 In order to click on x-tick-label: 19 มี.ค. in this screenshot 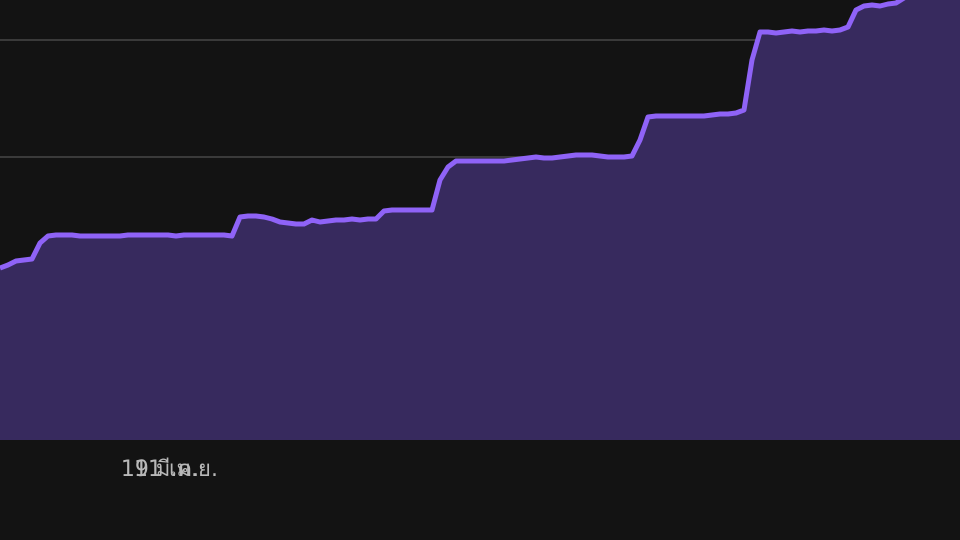, I will do `click(160, 469)`.